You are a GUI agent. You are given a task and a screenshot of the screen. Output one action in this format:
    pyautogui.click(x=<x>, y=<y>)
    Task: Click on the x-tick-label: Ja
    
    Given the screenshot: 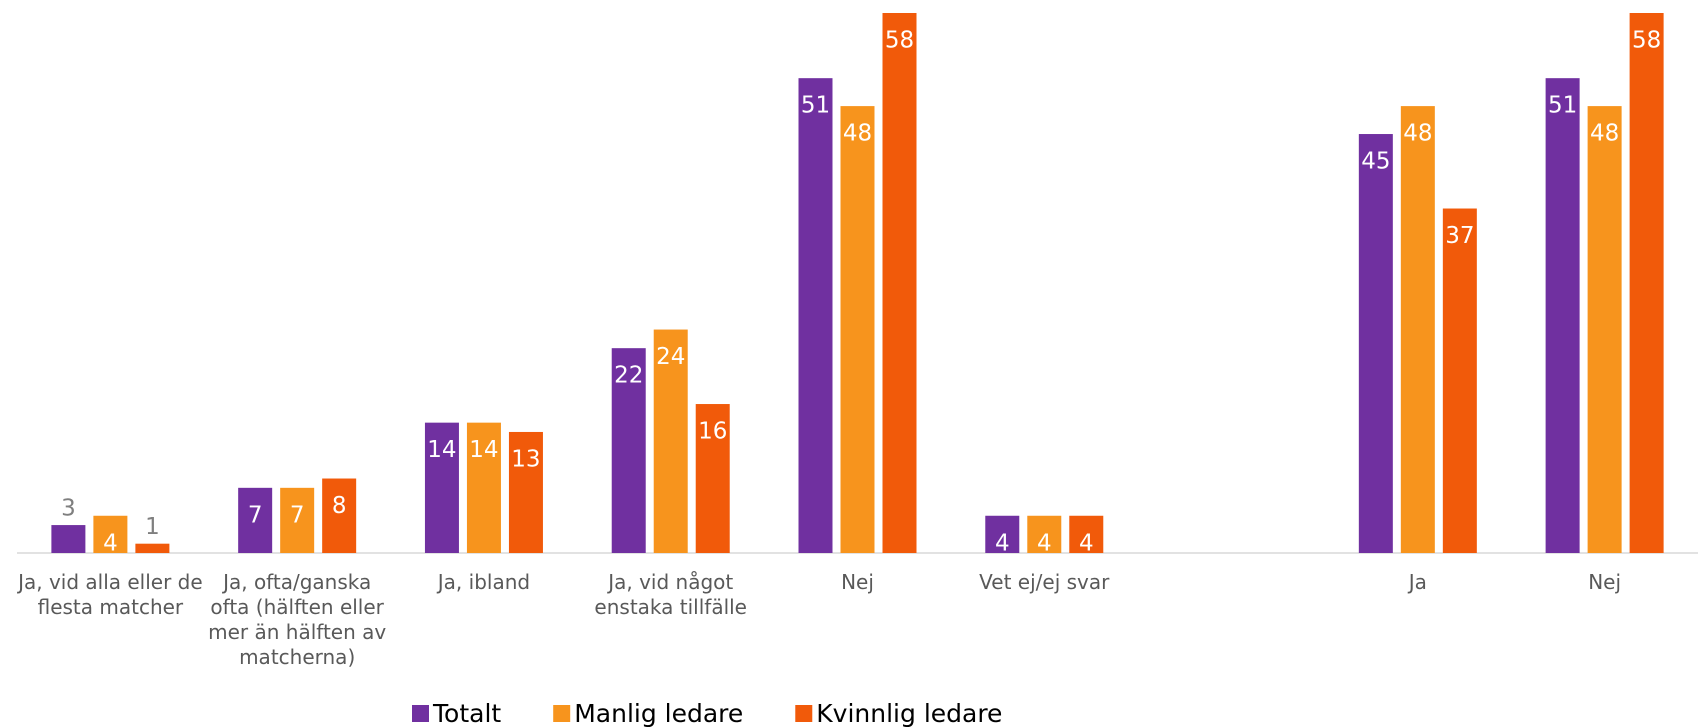 What is the action you would take?
    pyautogui.click(x=1417, y=582)
    